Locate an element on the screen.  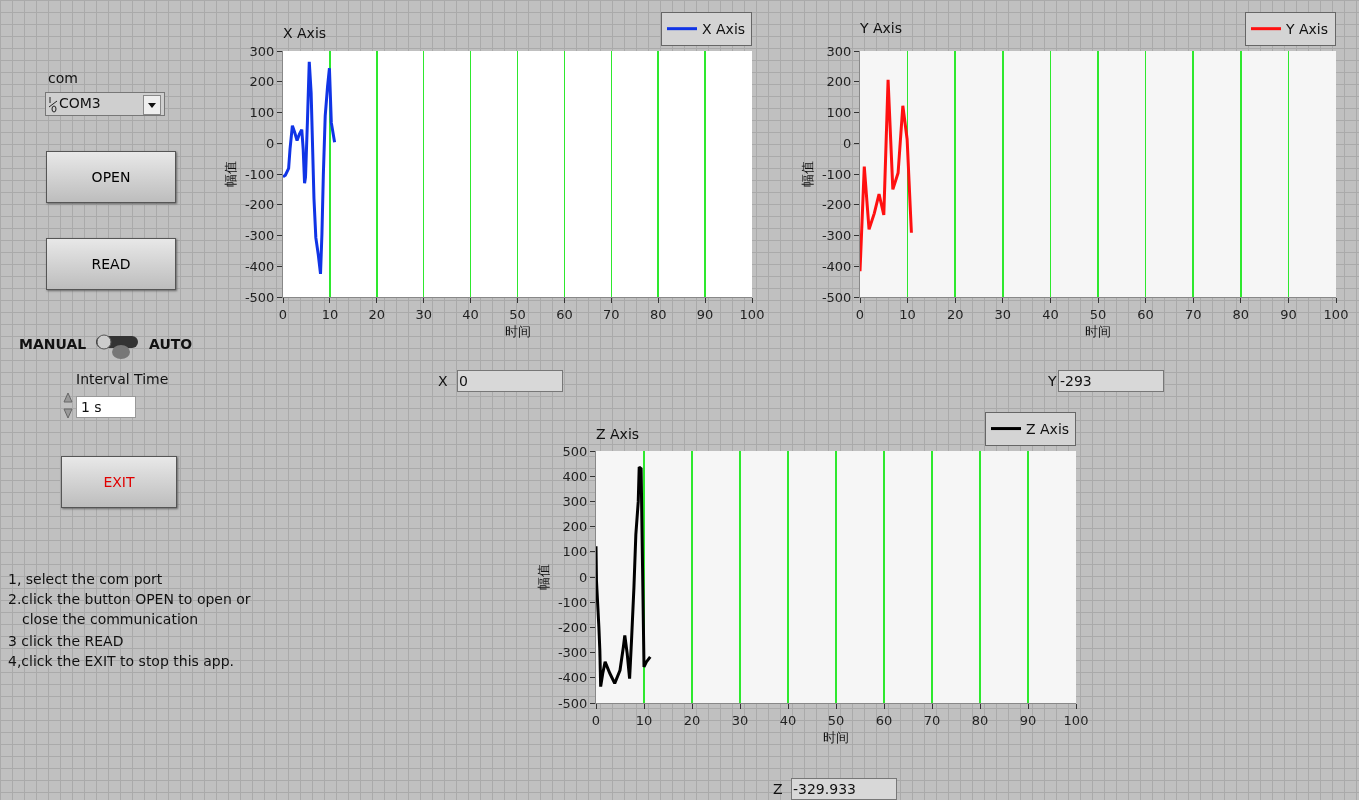
button: READ is located at coordinates (111, 264).